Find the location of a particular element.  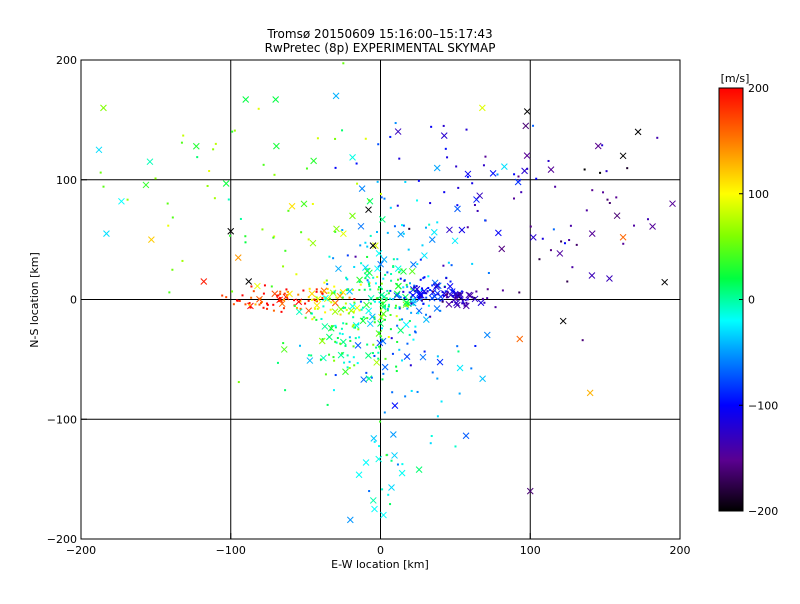

colorbar-tick-label: 0 is located at coordinates (751, 300).